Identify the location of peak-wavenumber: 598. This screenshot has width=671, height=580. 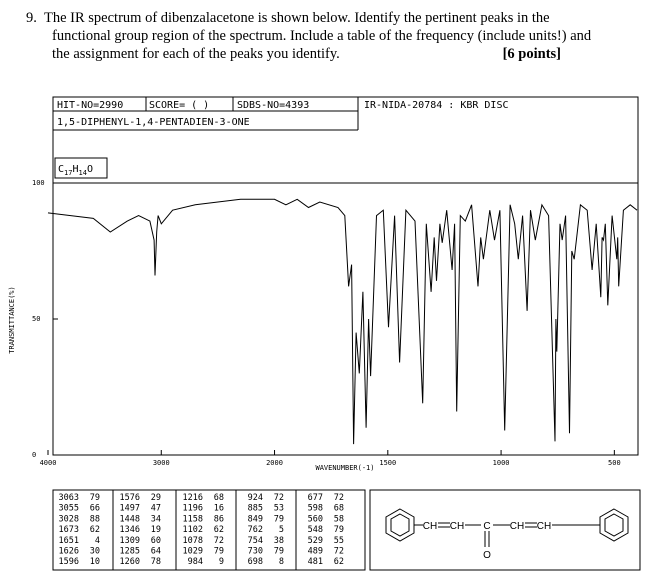
(315, 509).